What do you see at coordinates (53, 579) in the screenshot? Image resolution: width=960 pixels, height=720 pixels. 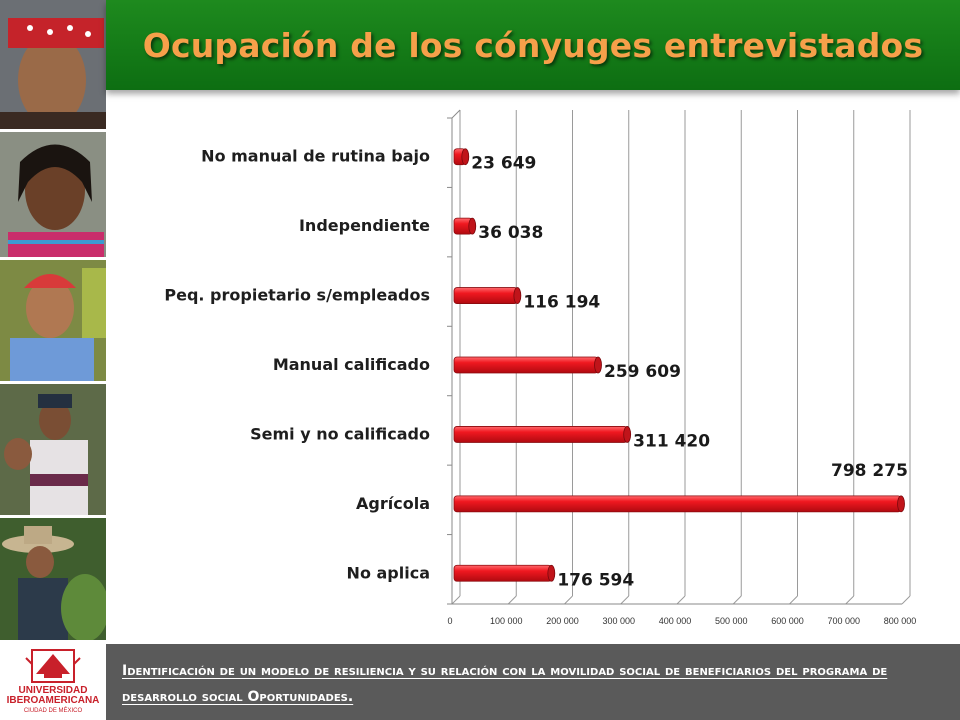 I see `photo-farmer-hat` at bounding box center [53, 579].